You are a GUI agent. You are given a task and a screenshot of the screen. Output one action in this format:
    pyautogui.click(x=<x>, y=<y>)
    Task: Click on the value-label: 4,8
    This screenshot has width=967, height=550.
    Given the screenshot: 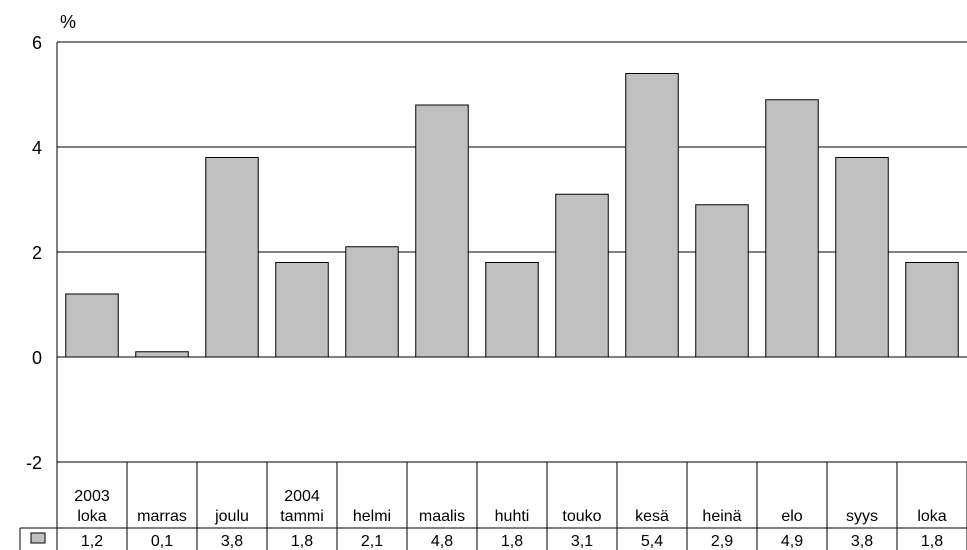 What is the action you would take?
    pyautogui.click(x=442, y=541)
    